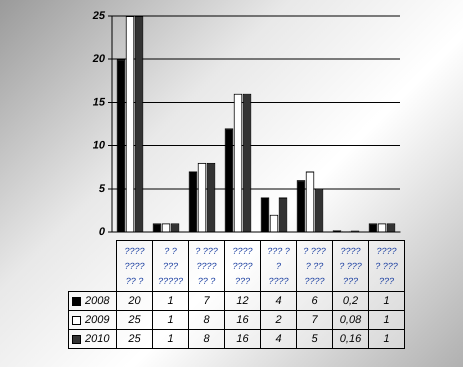 This screenshot has width=463, height=367. I want to click on data-label: 5, so click(314, 339).